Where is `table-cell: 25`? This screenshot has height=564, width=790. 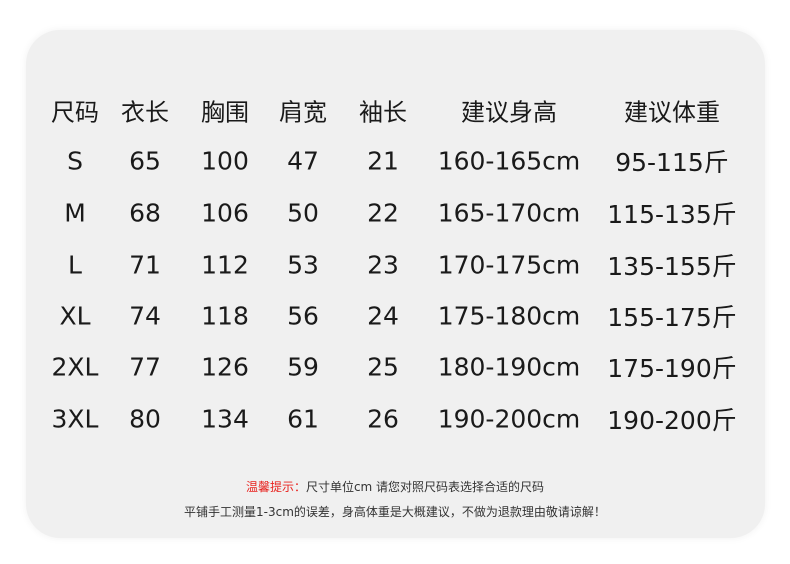
table-cell: 25 is located at coordinates (383, 367).